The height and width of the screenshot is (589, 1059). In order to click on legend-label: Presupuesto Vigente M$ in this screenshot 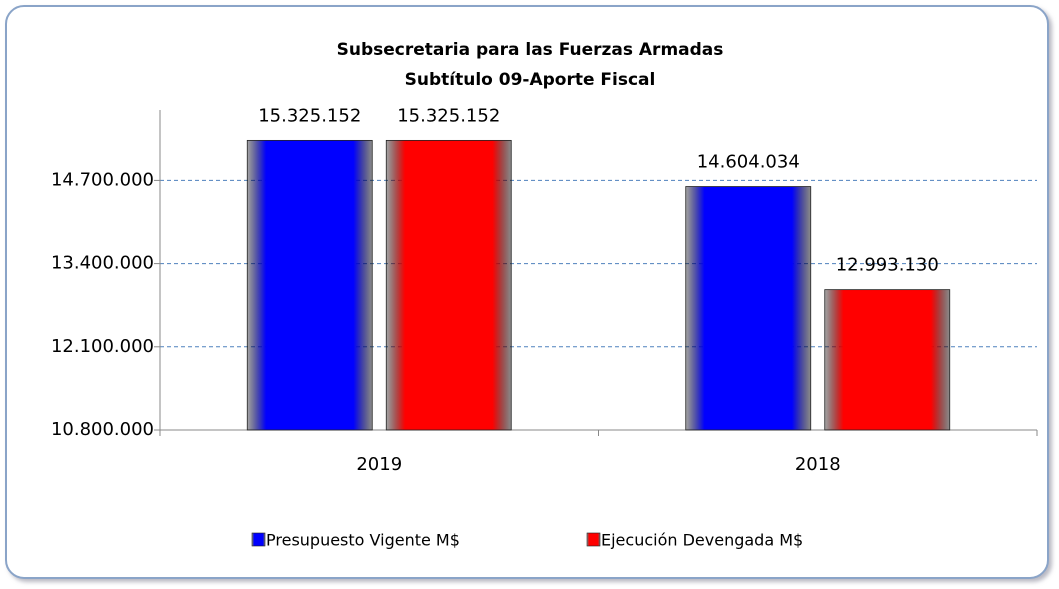, I will do `click(363, 540)`.